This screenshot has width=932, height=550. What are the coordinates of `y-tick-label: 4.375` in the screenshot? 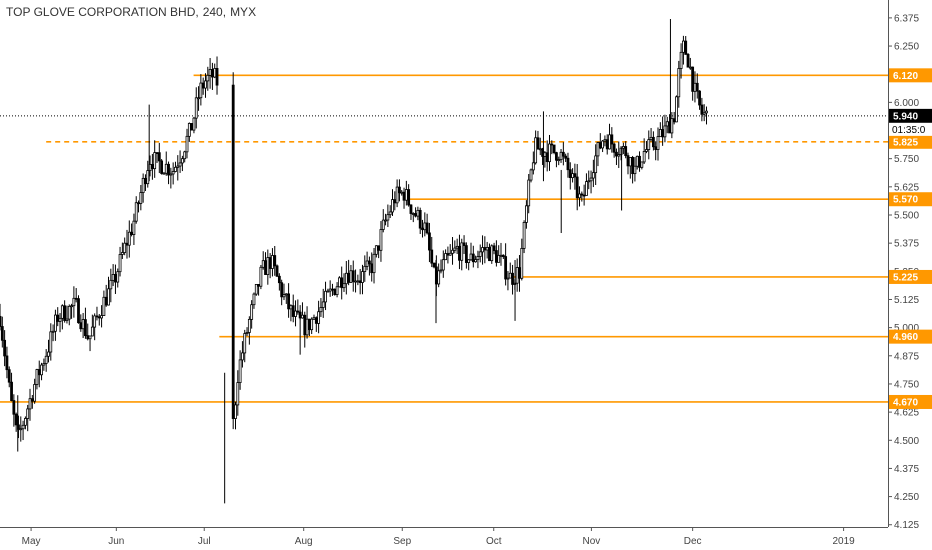 It's located at (906, 469).